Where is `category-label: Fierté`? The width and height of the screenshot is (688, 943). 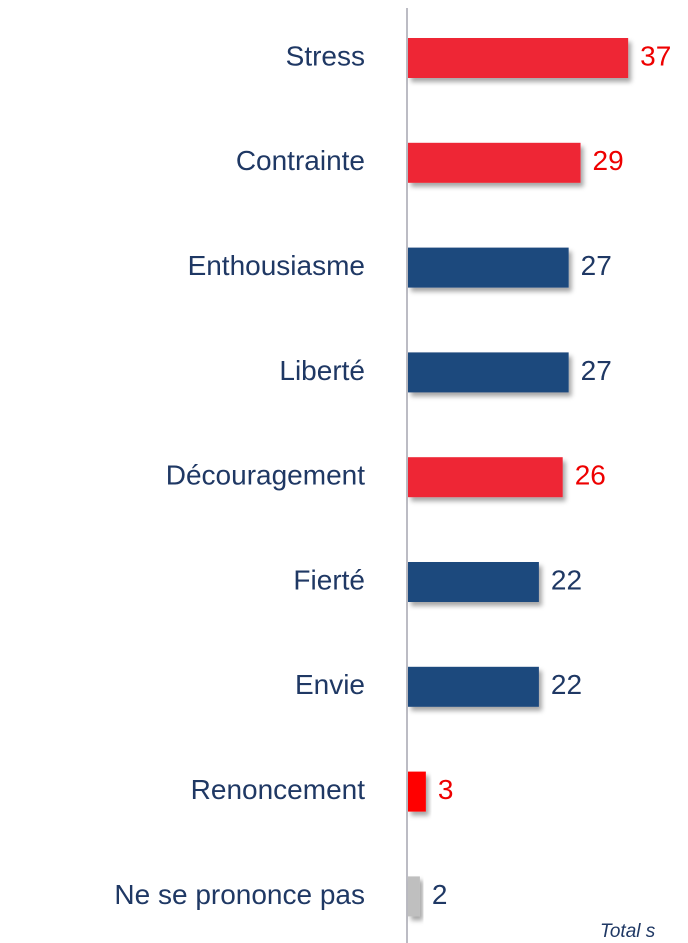 category-label: Fierté is located at coordinates (329, 579).